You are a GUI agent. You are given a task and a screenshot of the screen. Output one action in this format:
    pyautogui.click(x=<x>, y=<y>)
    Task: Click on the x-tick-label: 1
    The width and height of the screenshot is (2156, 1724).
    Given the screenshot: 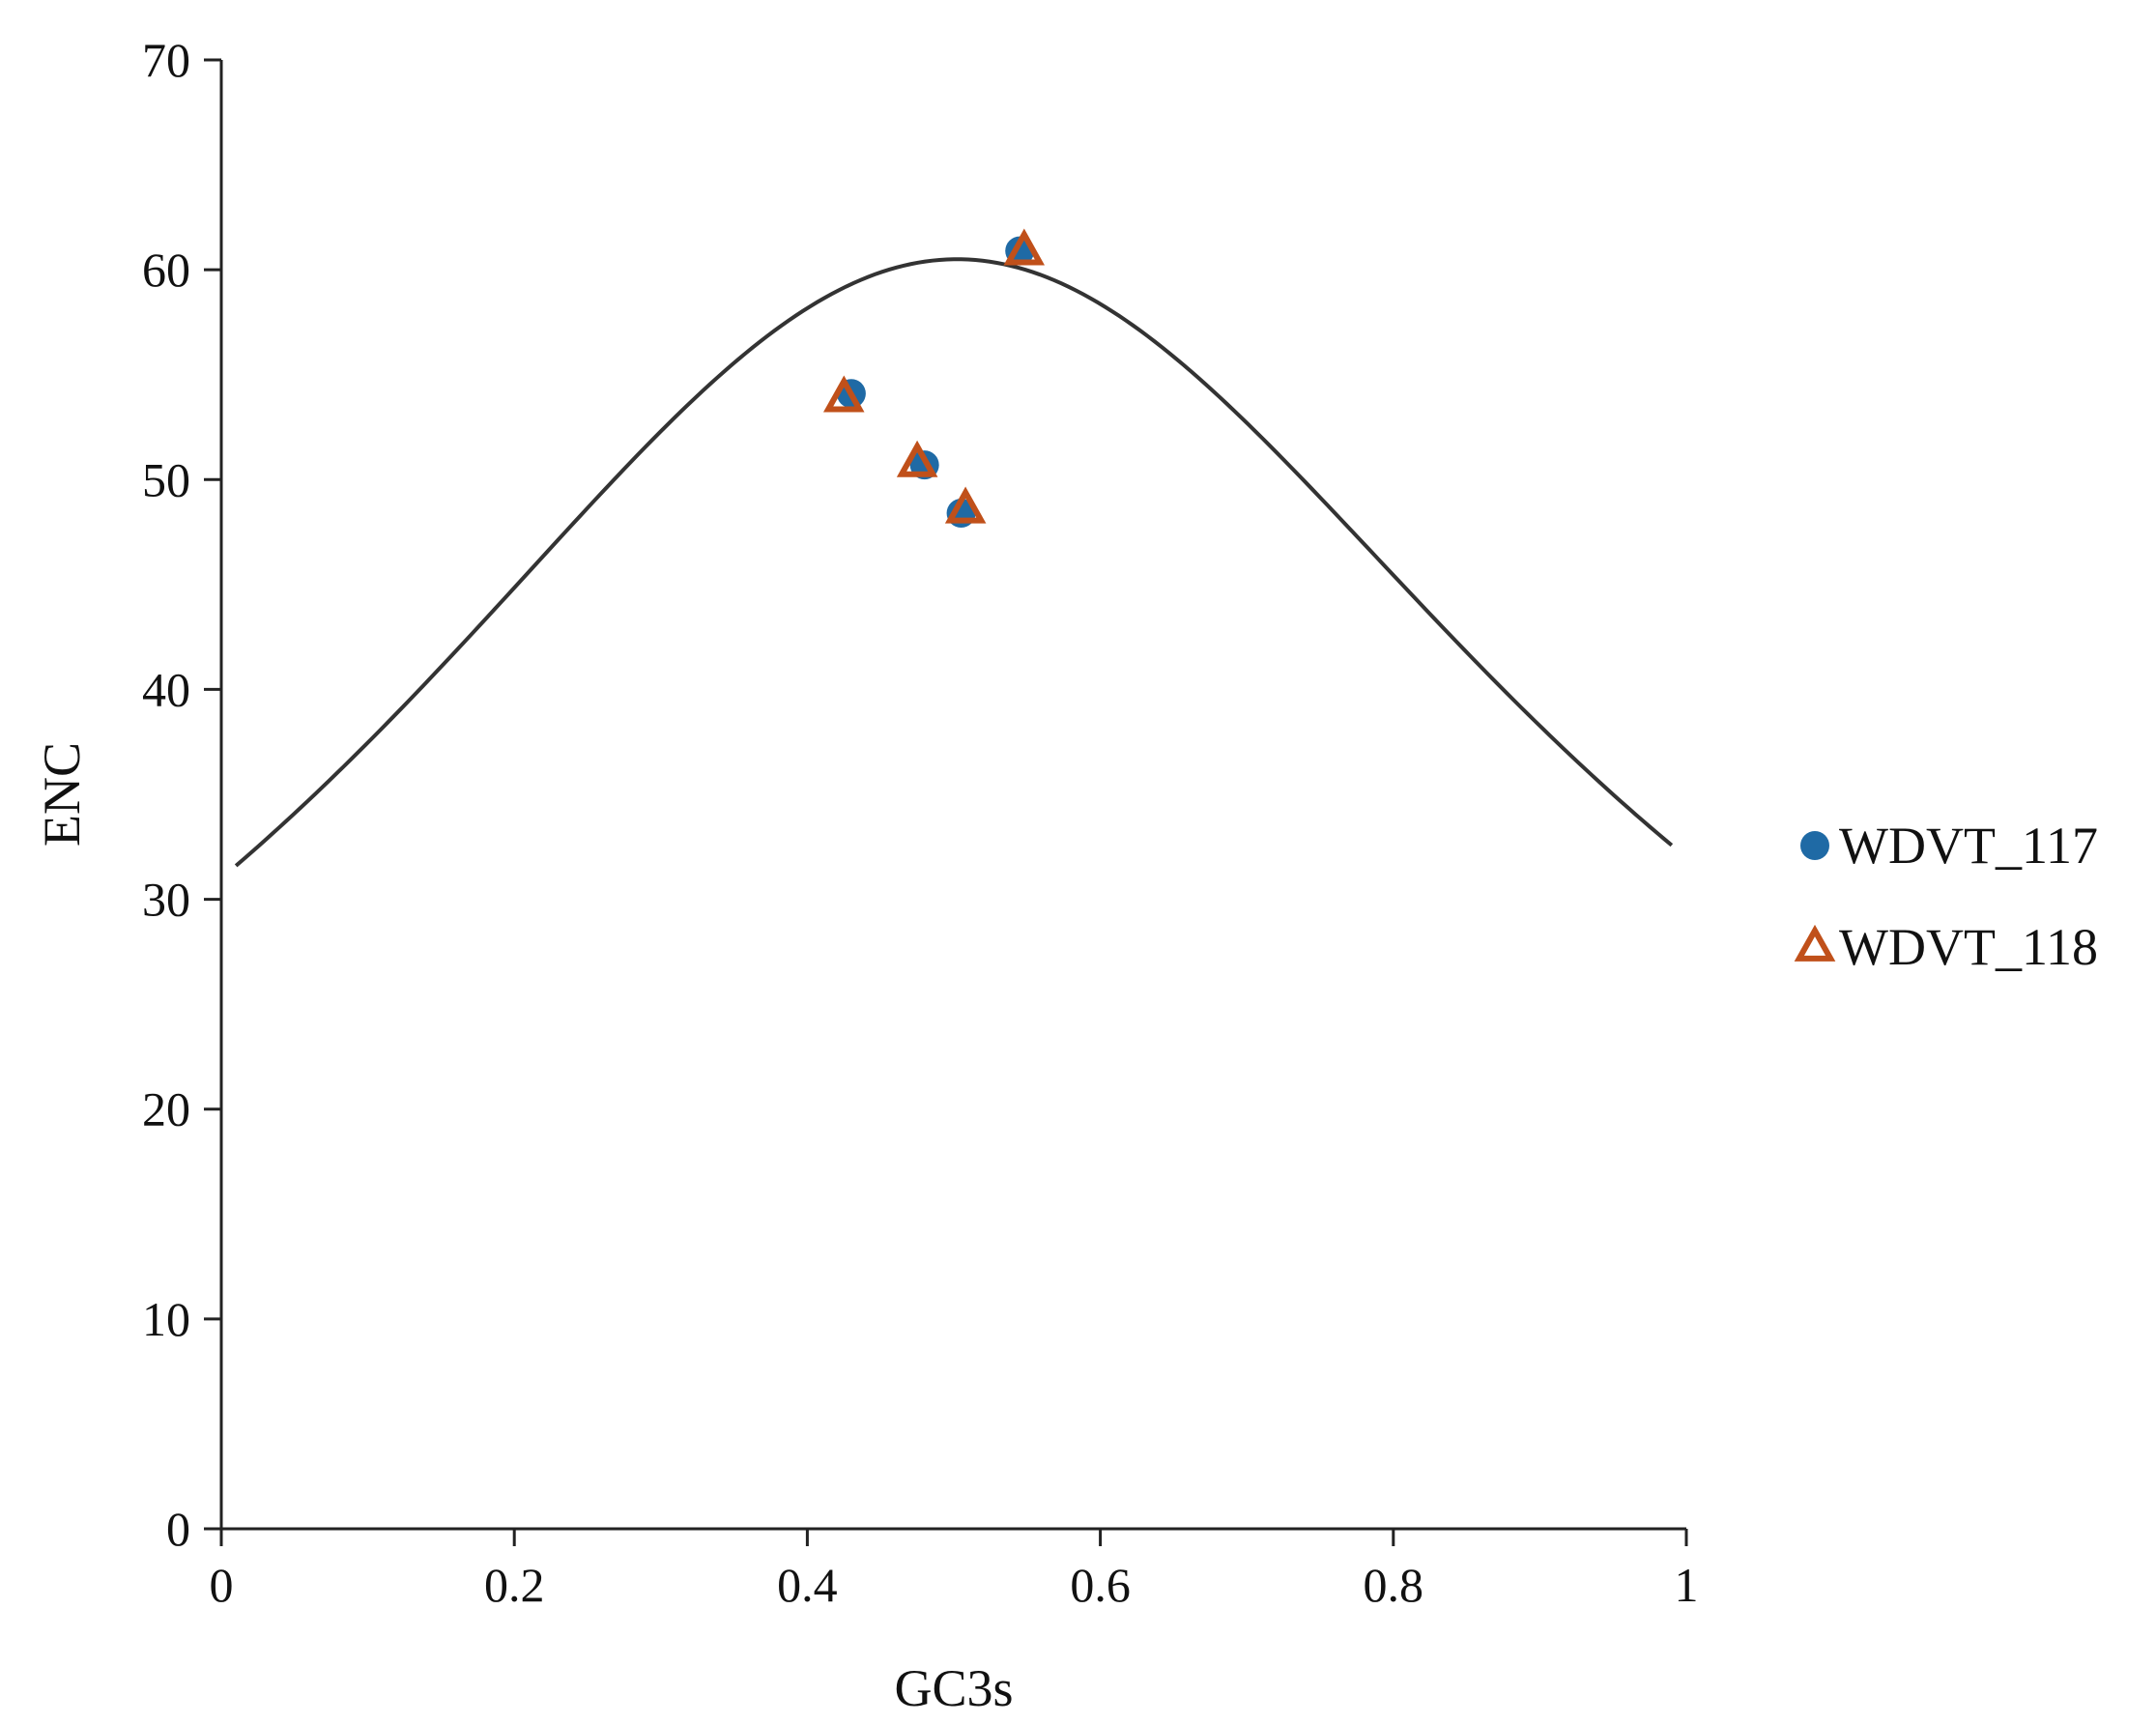 What is the action you would take?
    pyautogui.click(x=1687, y=1585)
    